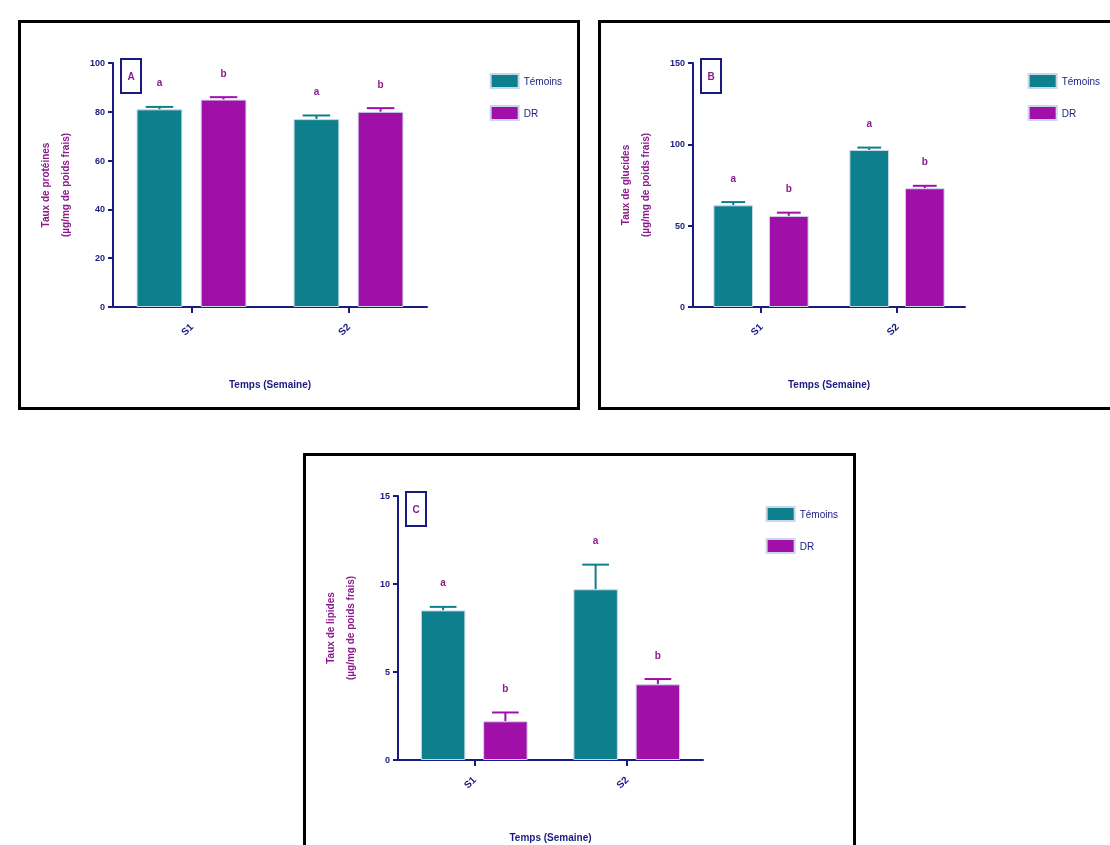 The height and width of the screenshot is (845, 1110). I want to click on y-tick-label: 5, so click(387, 672).